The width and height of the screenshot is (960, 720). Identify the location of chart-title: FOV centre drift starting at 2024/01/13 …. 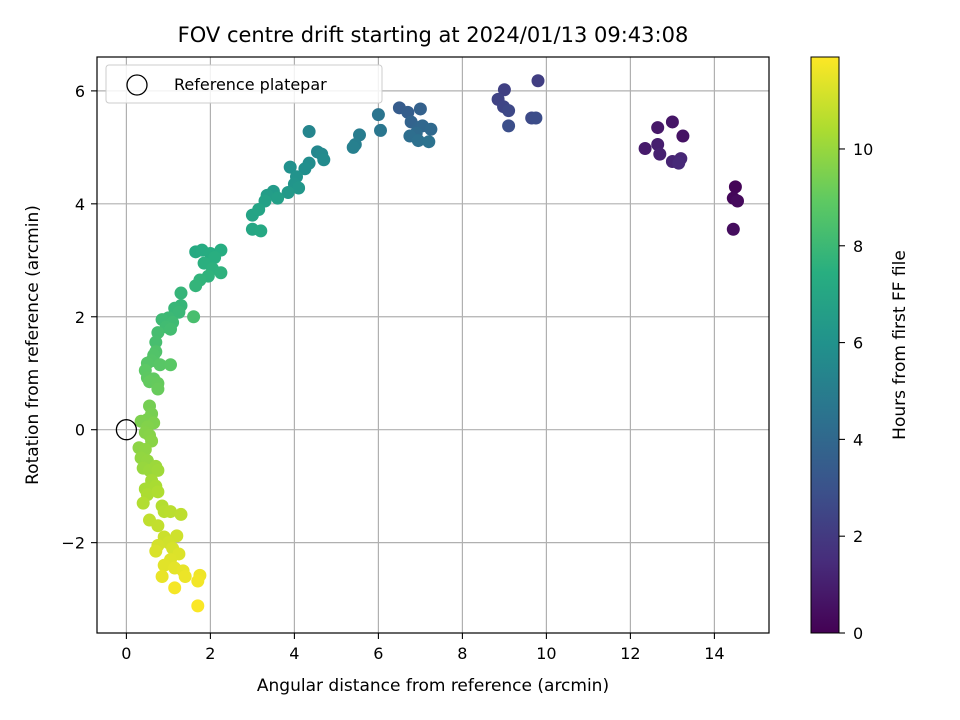
(433, 35).